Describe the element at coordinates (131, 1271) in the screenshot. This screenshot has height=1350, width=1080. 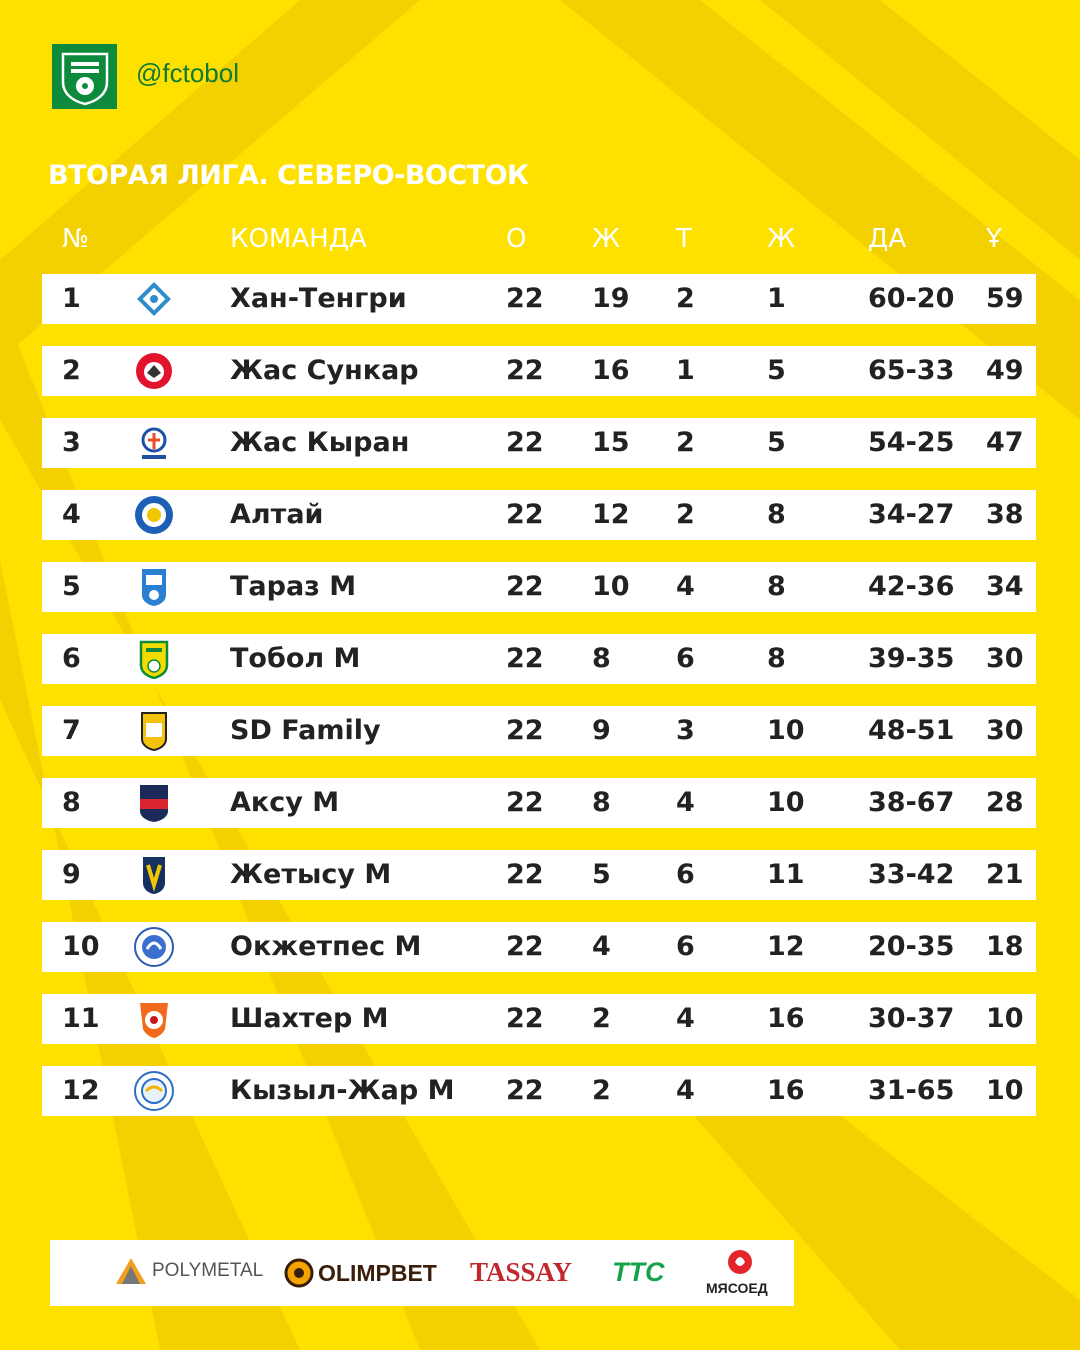
I see `polymetal-logo-icon` at that location.